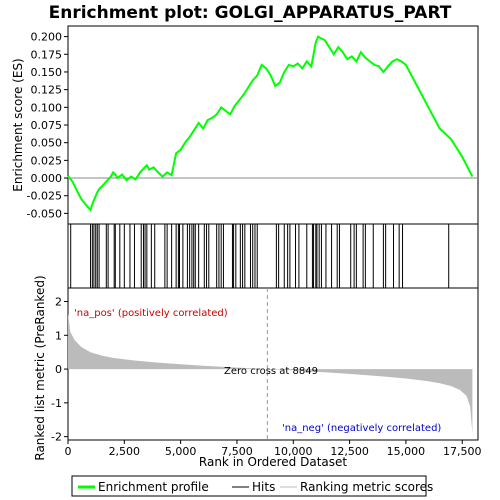 This screenshot has width=500, height=500. I want to click on es-y-tick-label: 0.125, so click(47, 90).